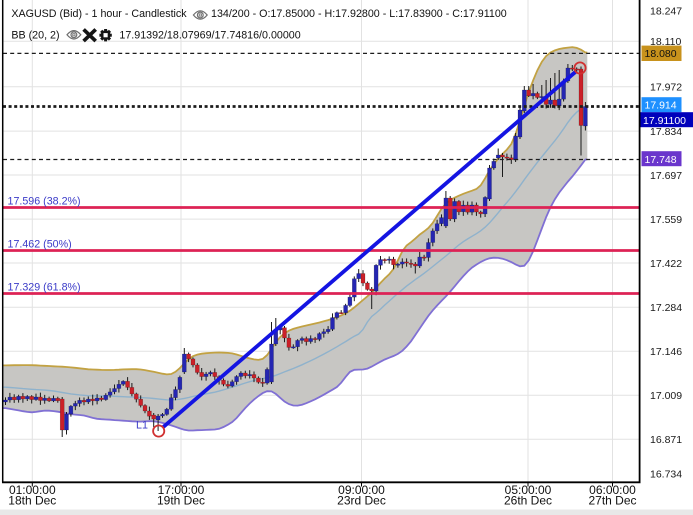 The height and width of the screenshot is (515, 693). Describe the element at coordinates (40, 245) in the screenshot. I see `svg-text: 17.462 (50%)` at that location.